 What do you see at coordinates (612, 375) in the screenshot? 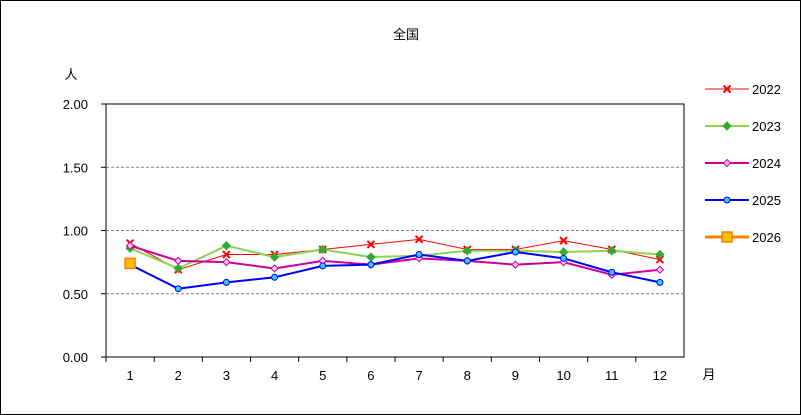
I see `x-tick-label: 11` at bounding box center [612, 375].